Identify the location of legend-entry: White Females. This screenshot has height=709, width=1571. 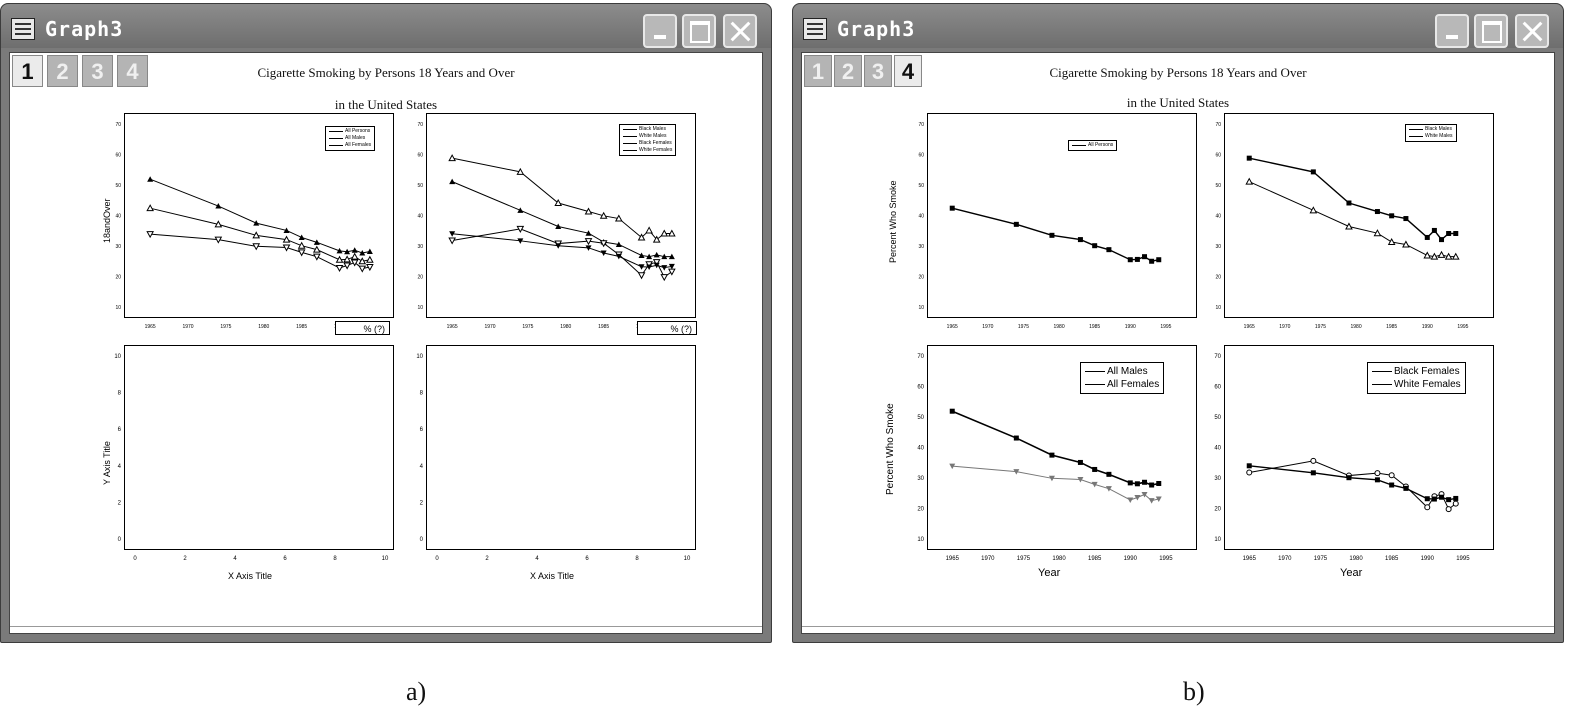
(647, 150).